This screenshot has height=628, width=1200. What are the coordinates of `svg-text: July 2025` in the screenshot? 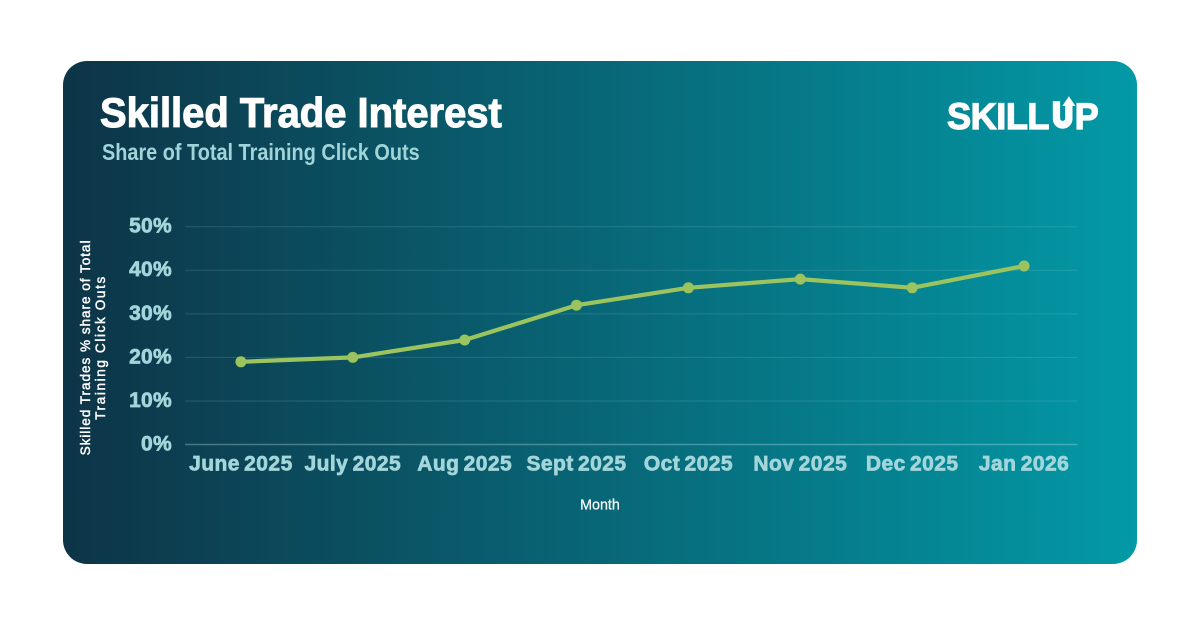 It's located at (352, 463).